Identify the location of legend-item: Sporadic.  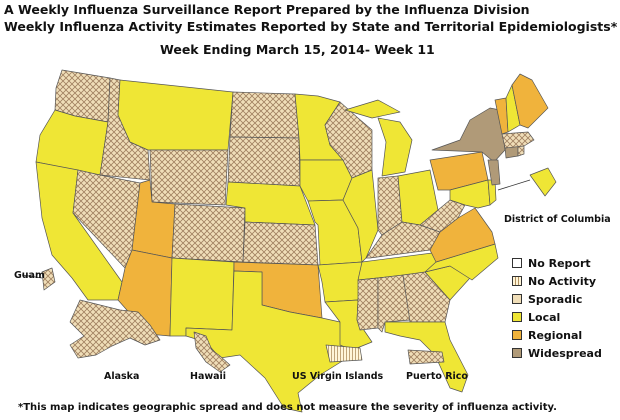
(557, 299).